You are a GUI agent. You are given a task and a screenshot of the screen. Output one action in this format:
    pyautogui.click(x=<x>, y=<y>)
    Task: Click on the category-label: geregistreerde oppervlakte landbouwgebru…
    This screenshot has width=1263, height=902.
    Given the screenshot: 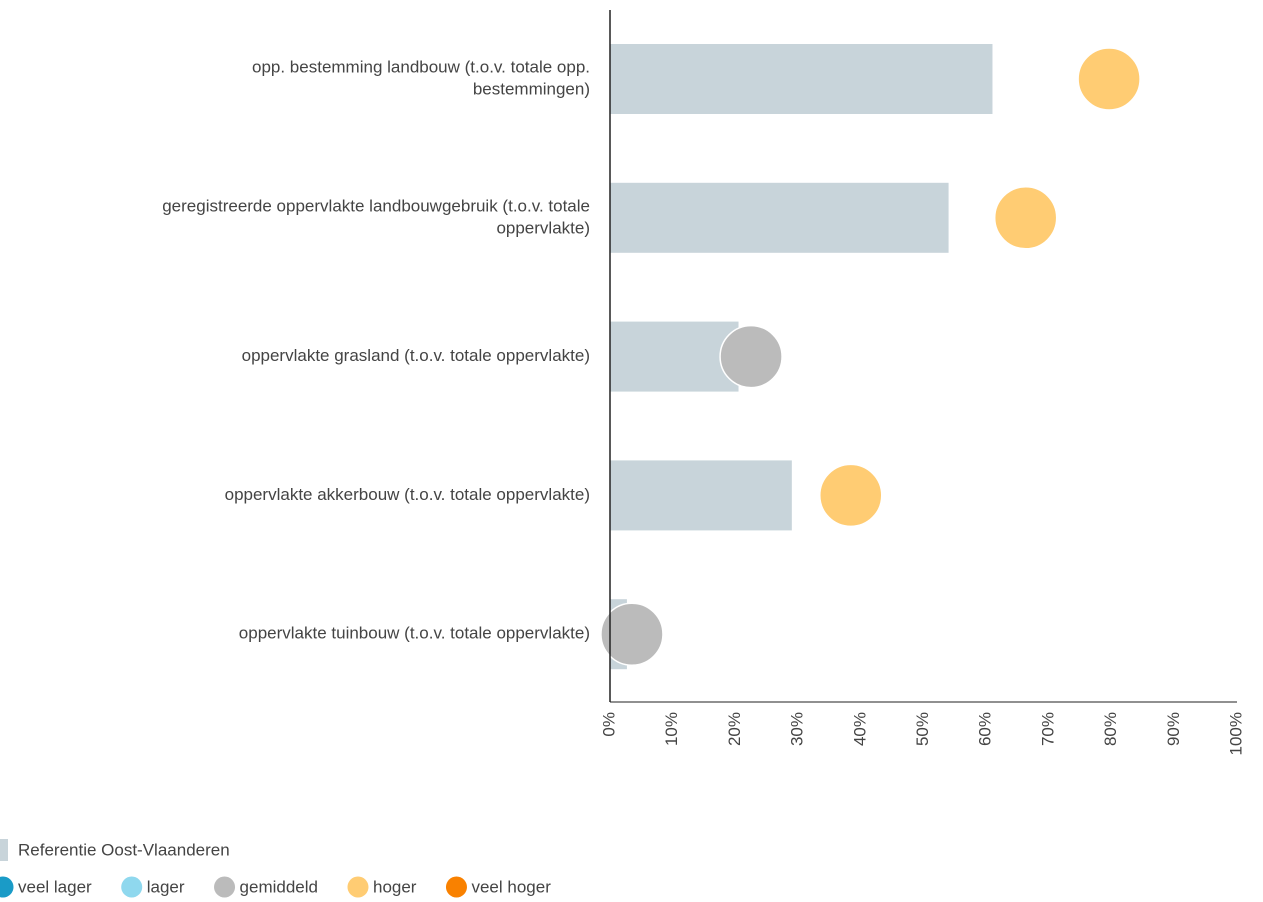 What is the action you would take?
    pyautogui.click(x=376, y=205)
    